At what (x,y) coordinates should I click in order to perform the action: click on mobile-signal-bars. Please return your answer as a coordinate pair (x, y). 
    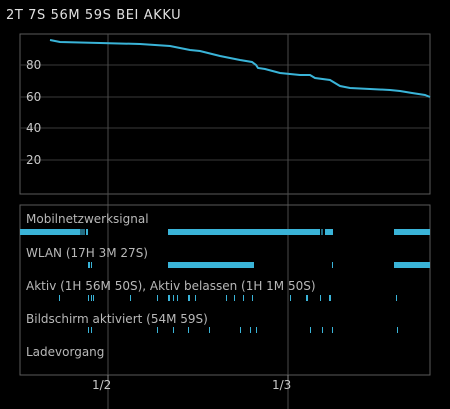
    Looking at the image, I should click on (225, 232).